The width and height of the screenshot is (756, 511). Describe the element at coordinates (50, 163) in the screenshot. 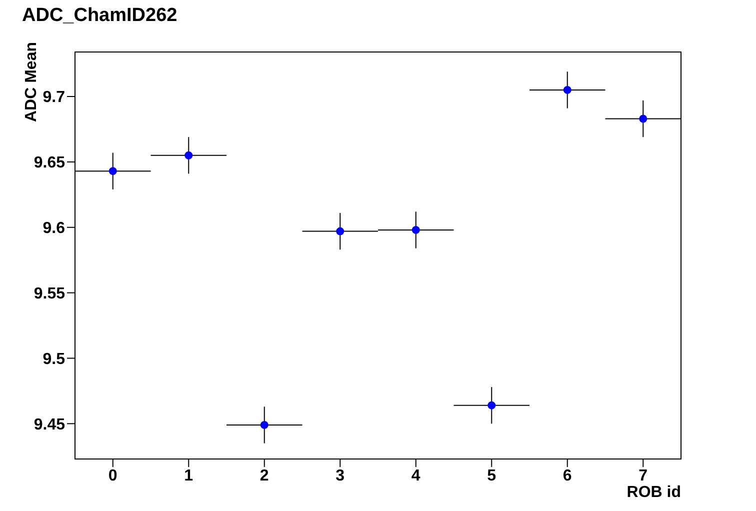

I see `y-tick-label: 9.65` at that location.